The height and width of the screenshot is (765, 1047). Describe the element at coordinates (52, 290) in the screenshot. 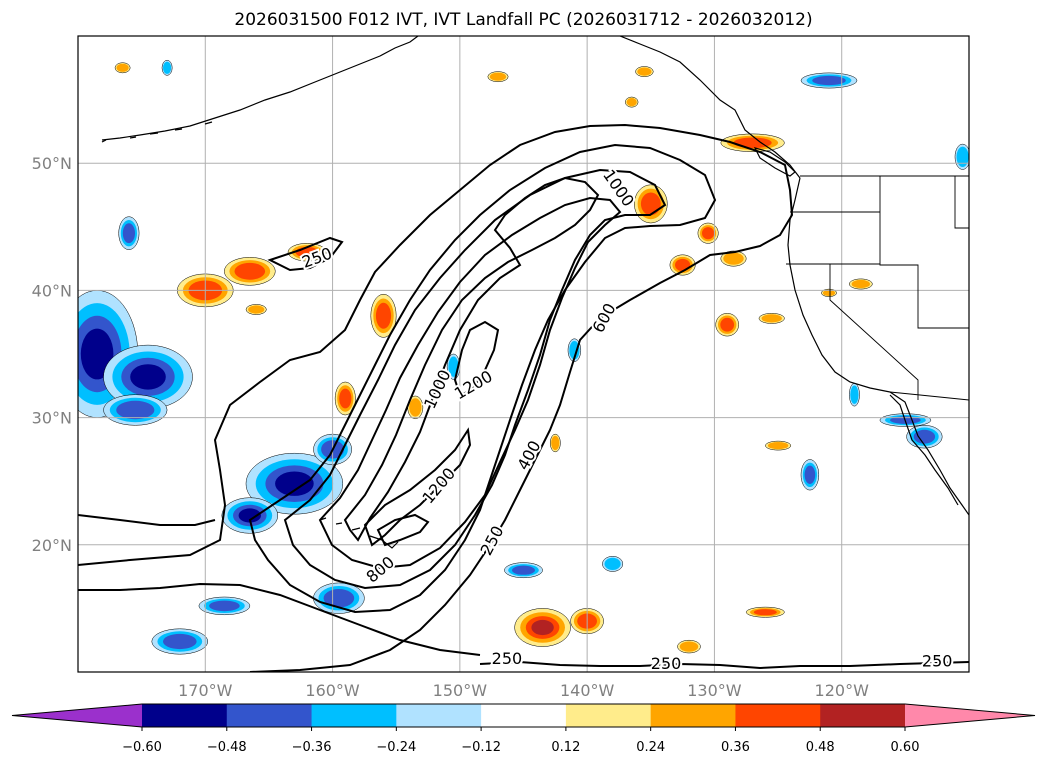

I see `lat-tick-label: 40°N` at that location.